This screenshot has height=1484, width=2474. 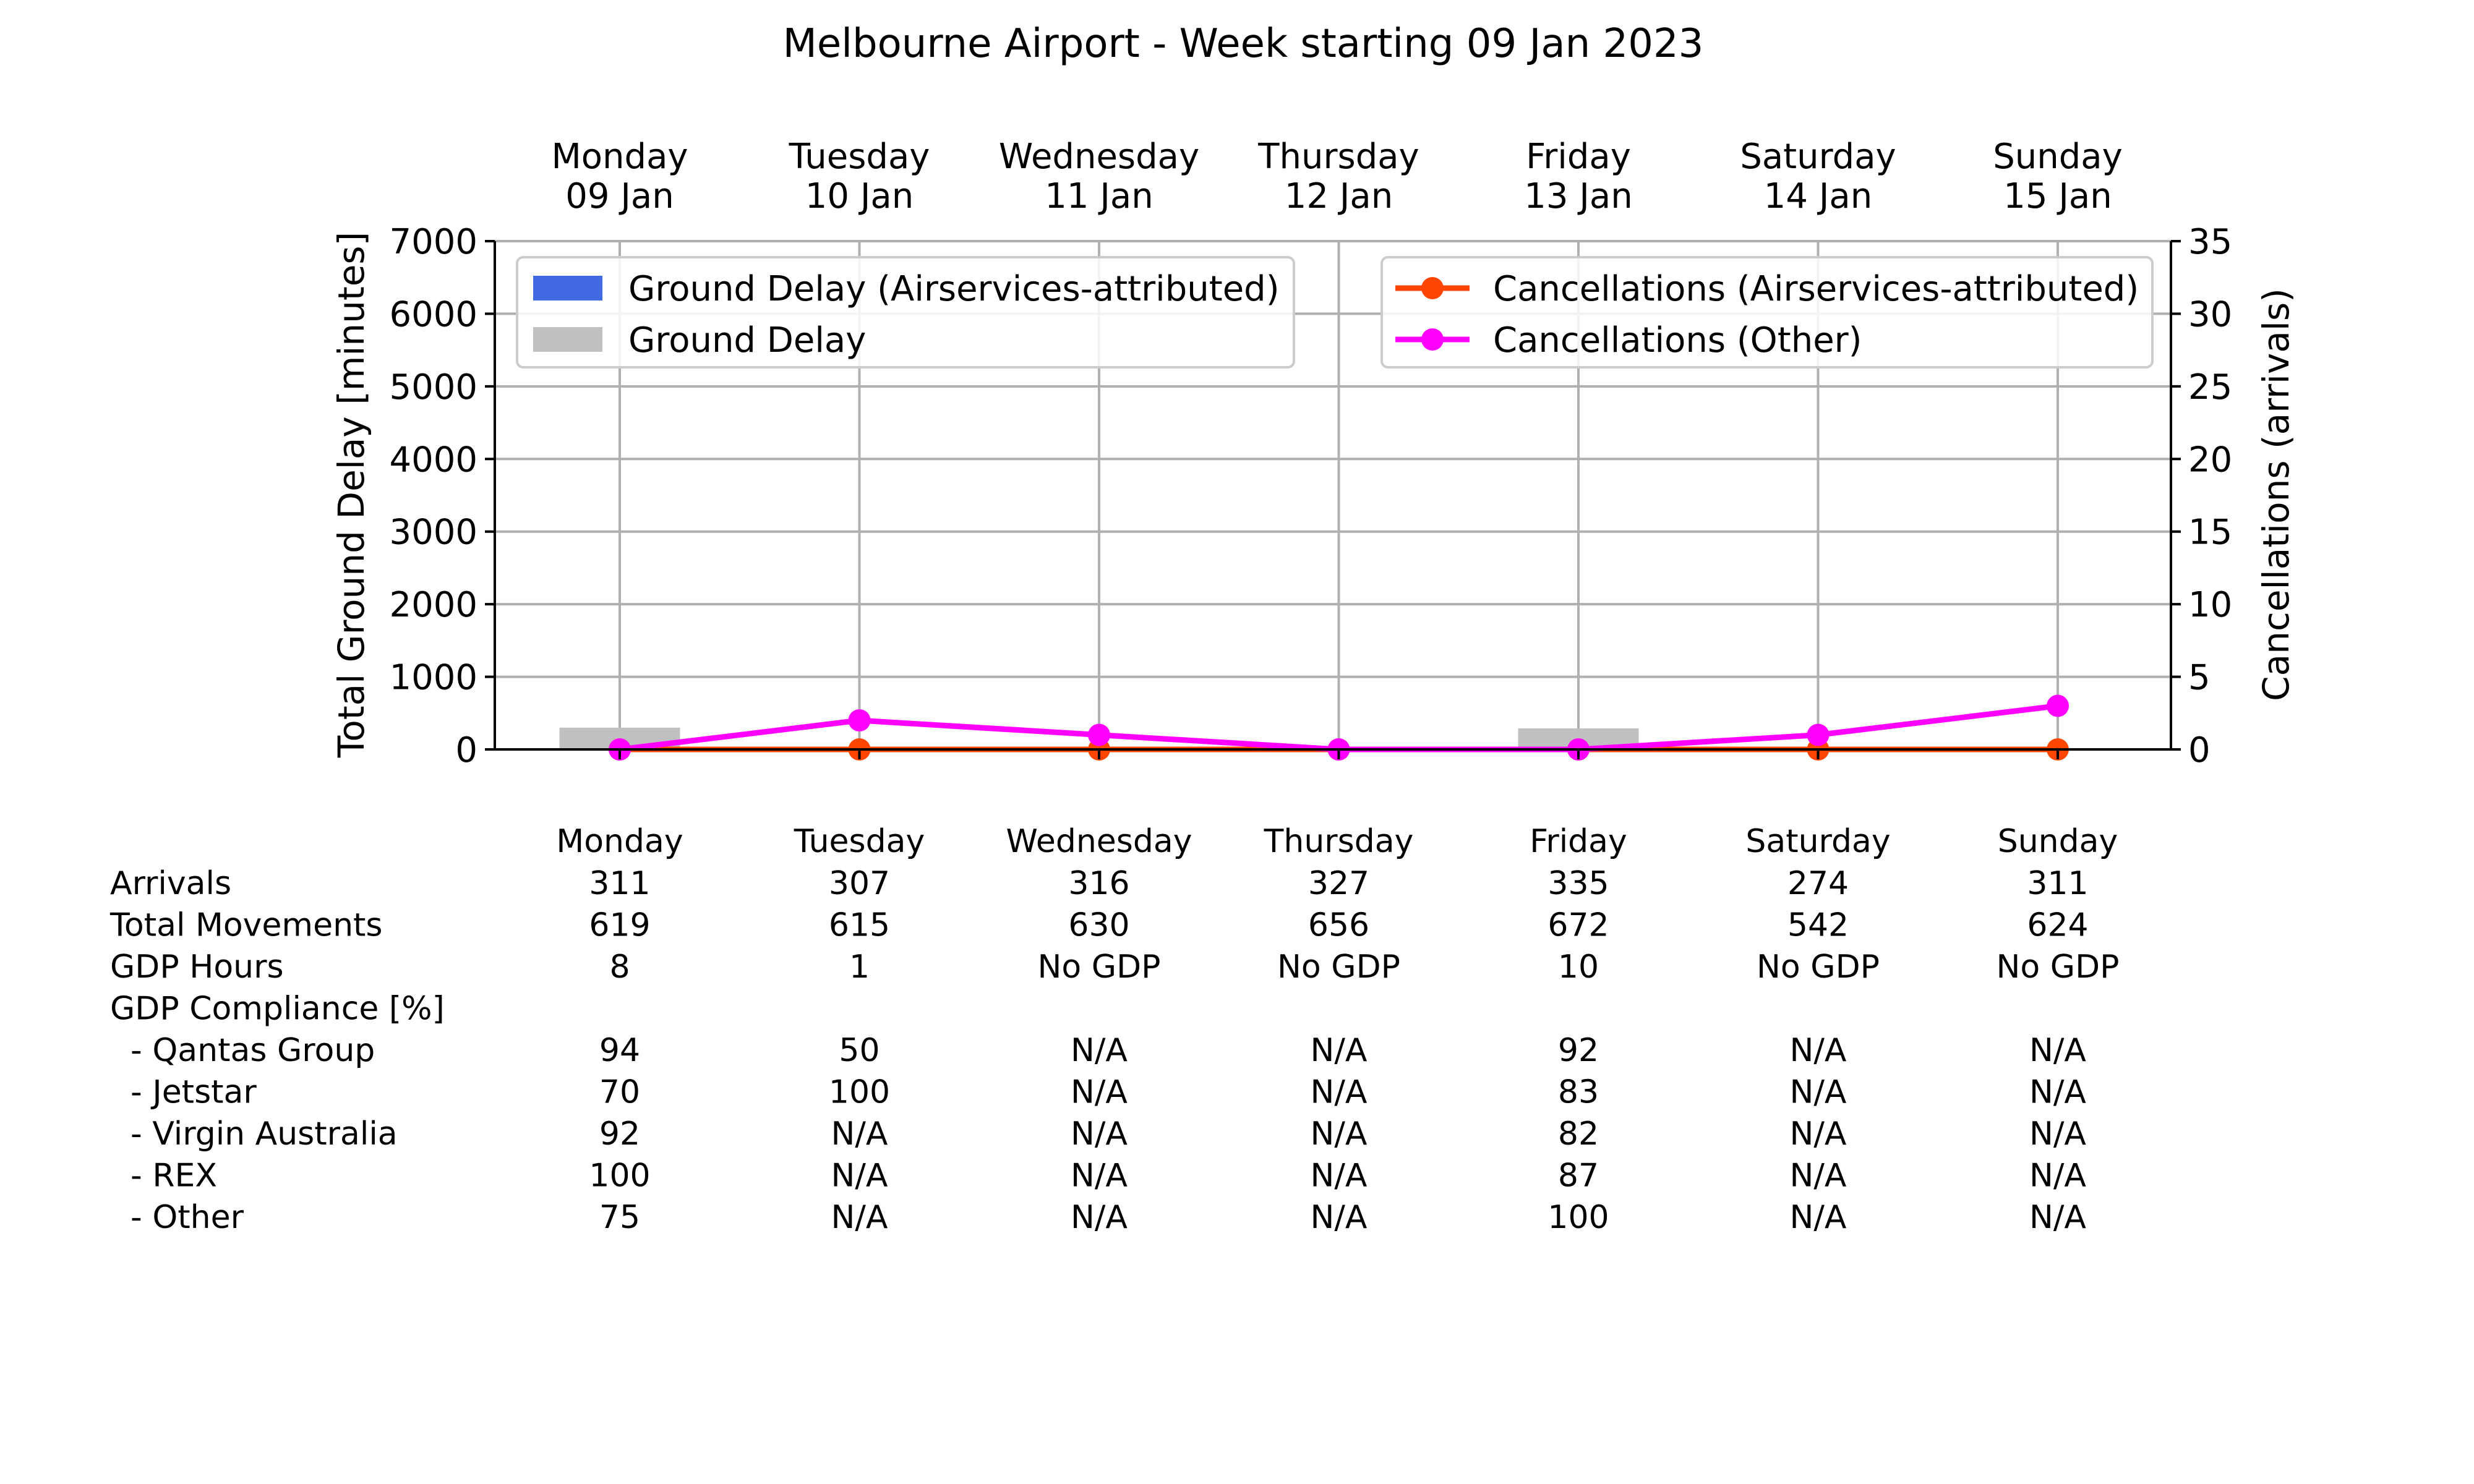 What do you see at coordinates (619, 1134) in the screenshot?
I see `table-cell: 92` at bounding box center [619, 1134].